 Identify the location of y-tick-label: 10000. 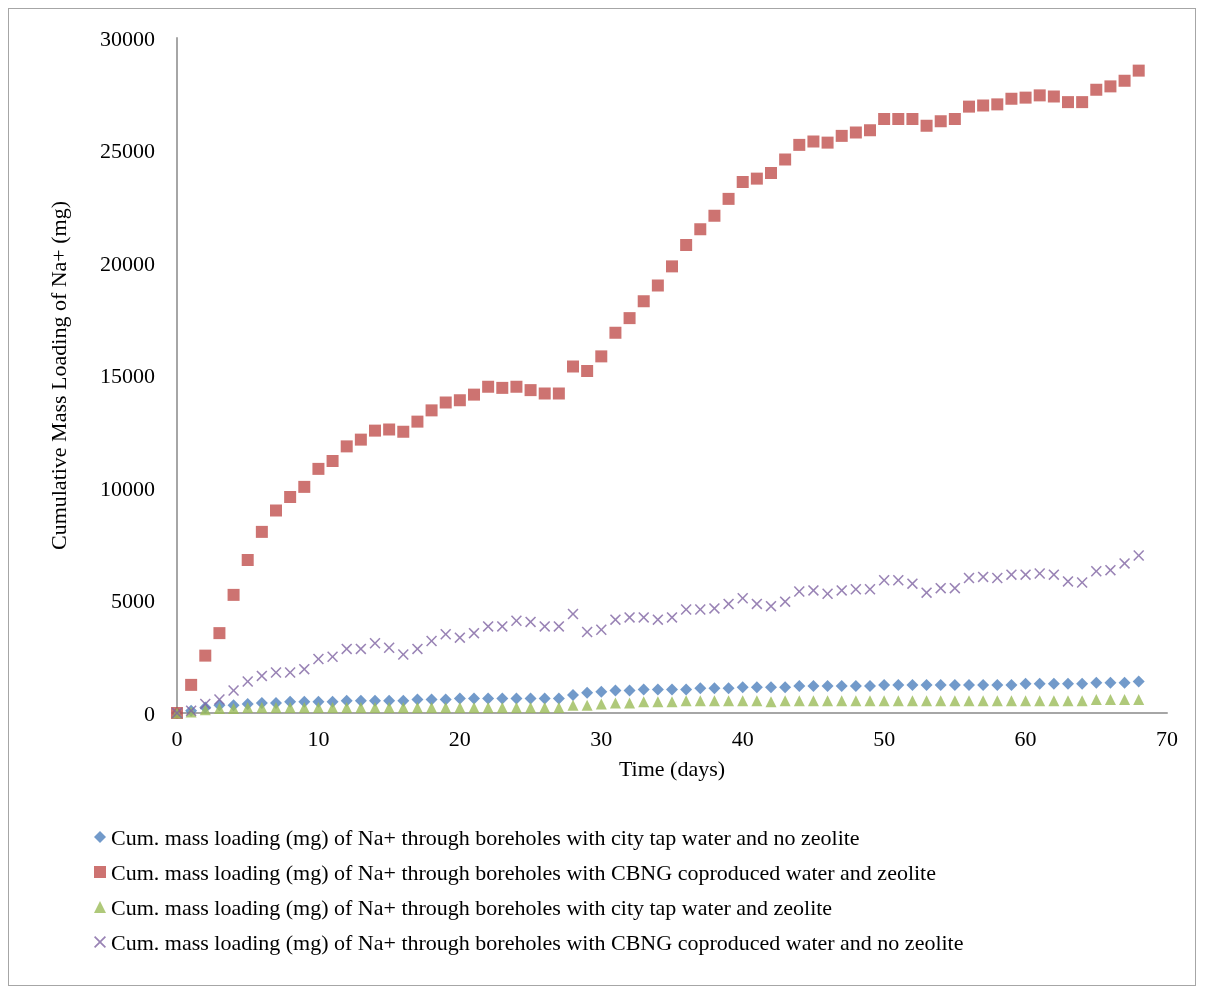
(127, 488).